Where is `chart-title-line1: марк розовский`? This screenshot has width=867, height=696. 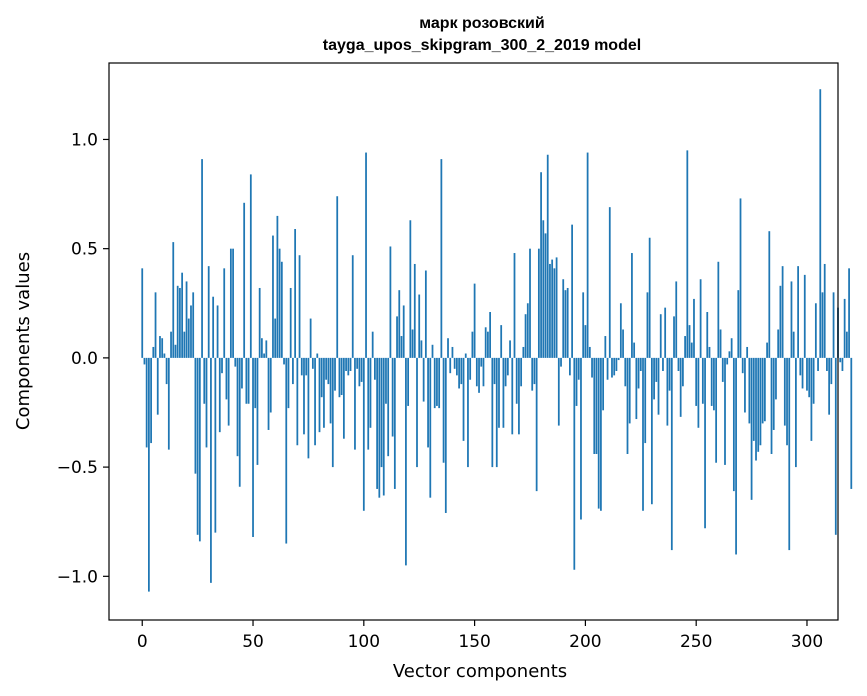 chart-title-line1: марк розовский is located at coordinates (481, 23).